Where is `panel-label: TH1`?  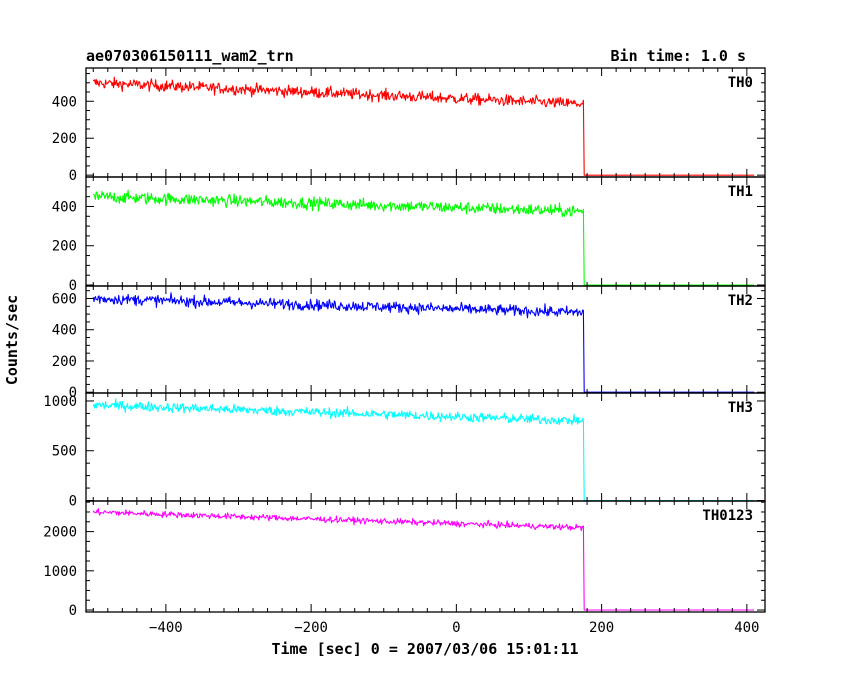 panel-label: TH1 is located at coordinates (740, 192).